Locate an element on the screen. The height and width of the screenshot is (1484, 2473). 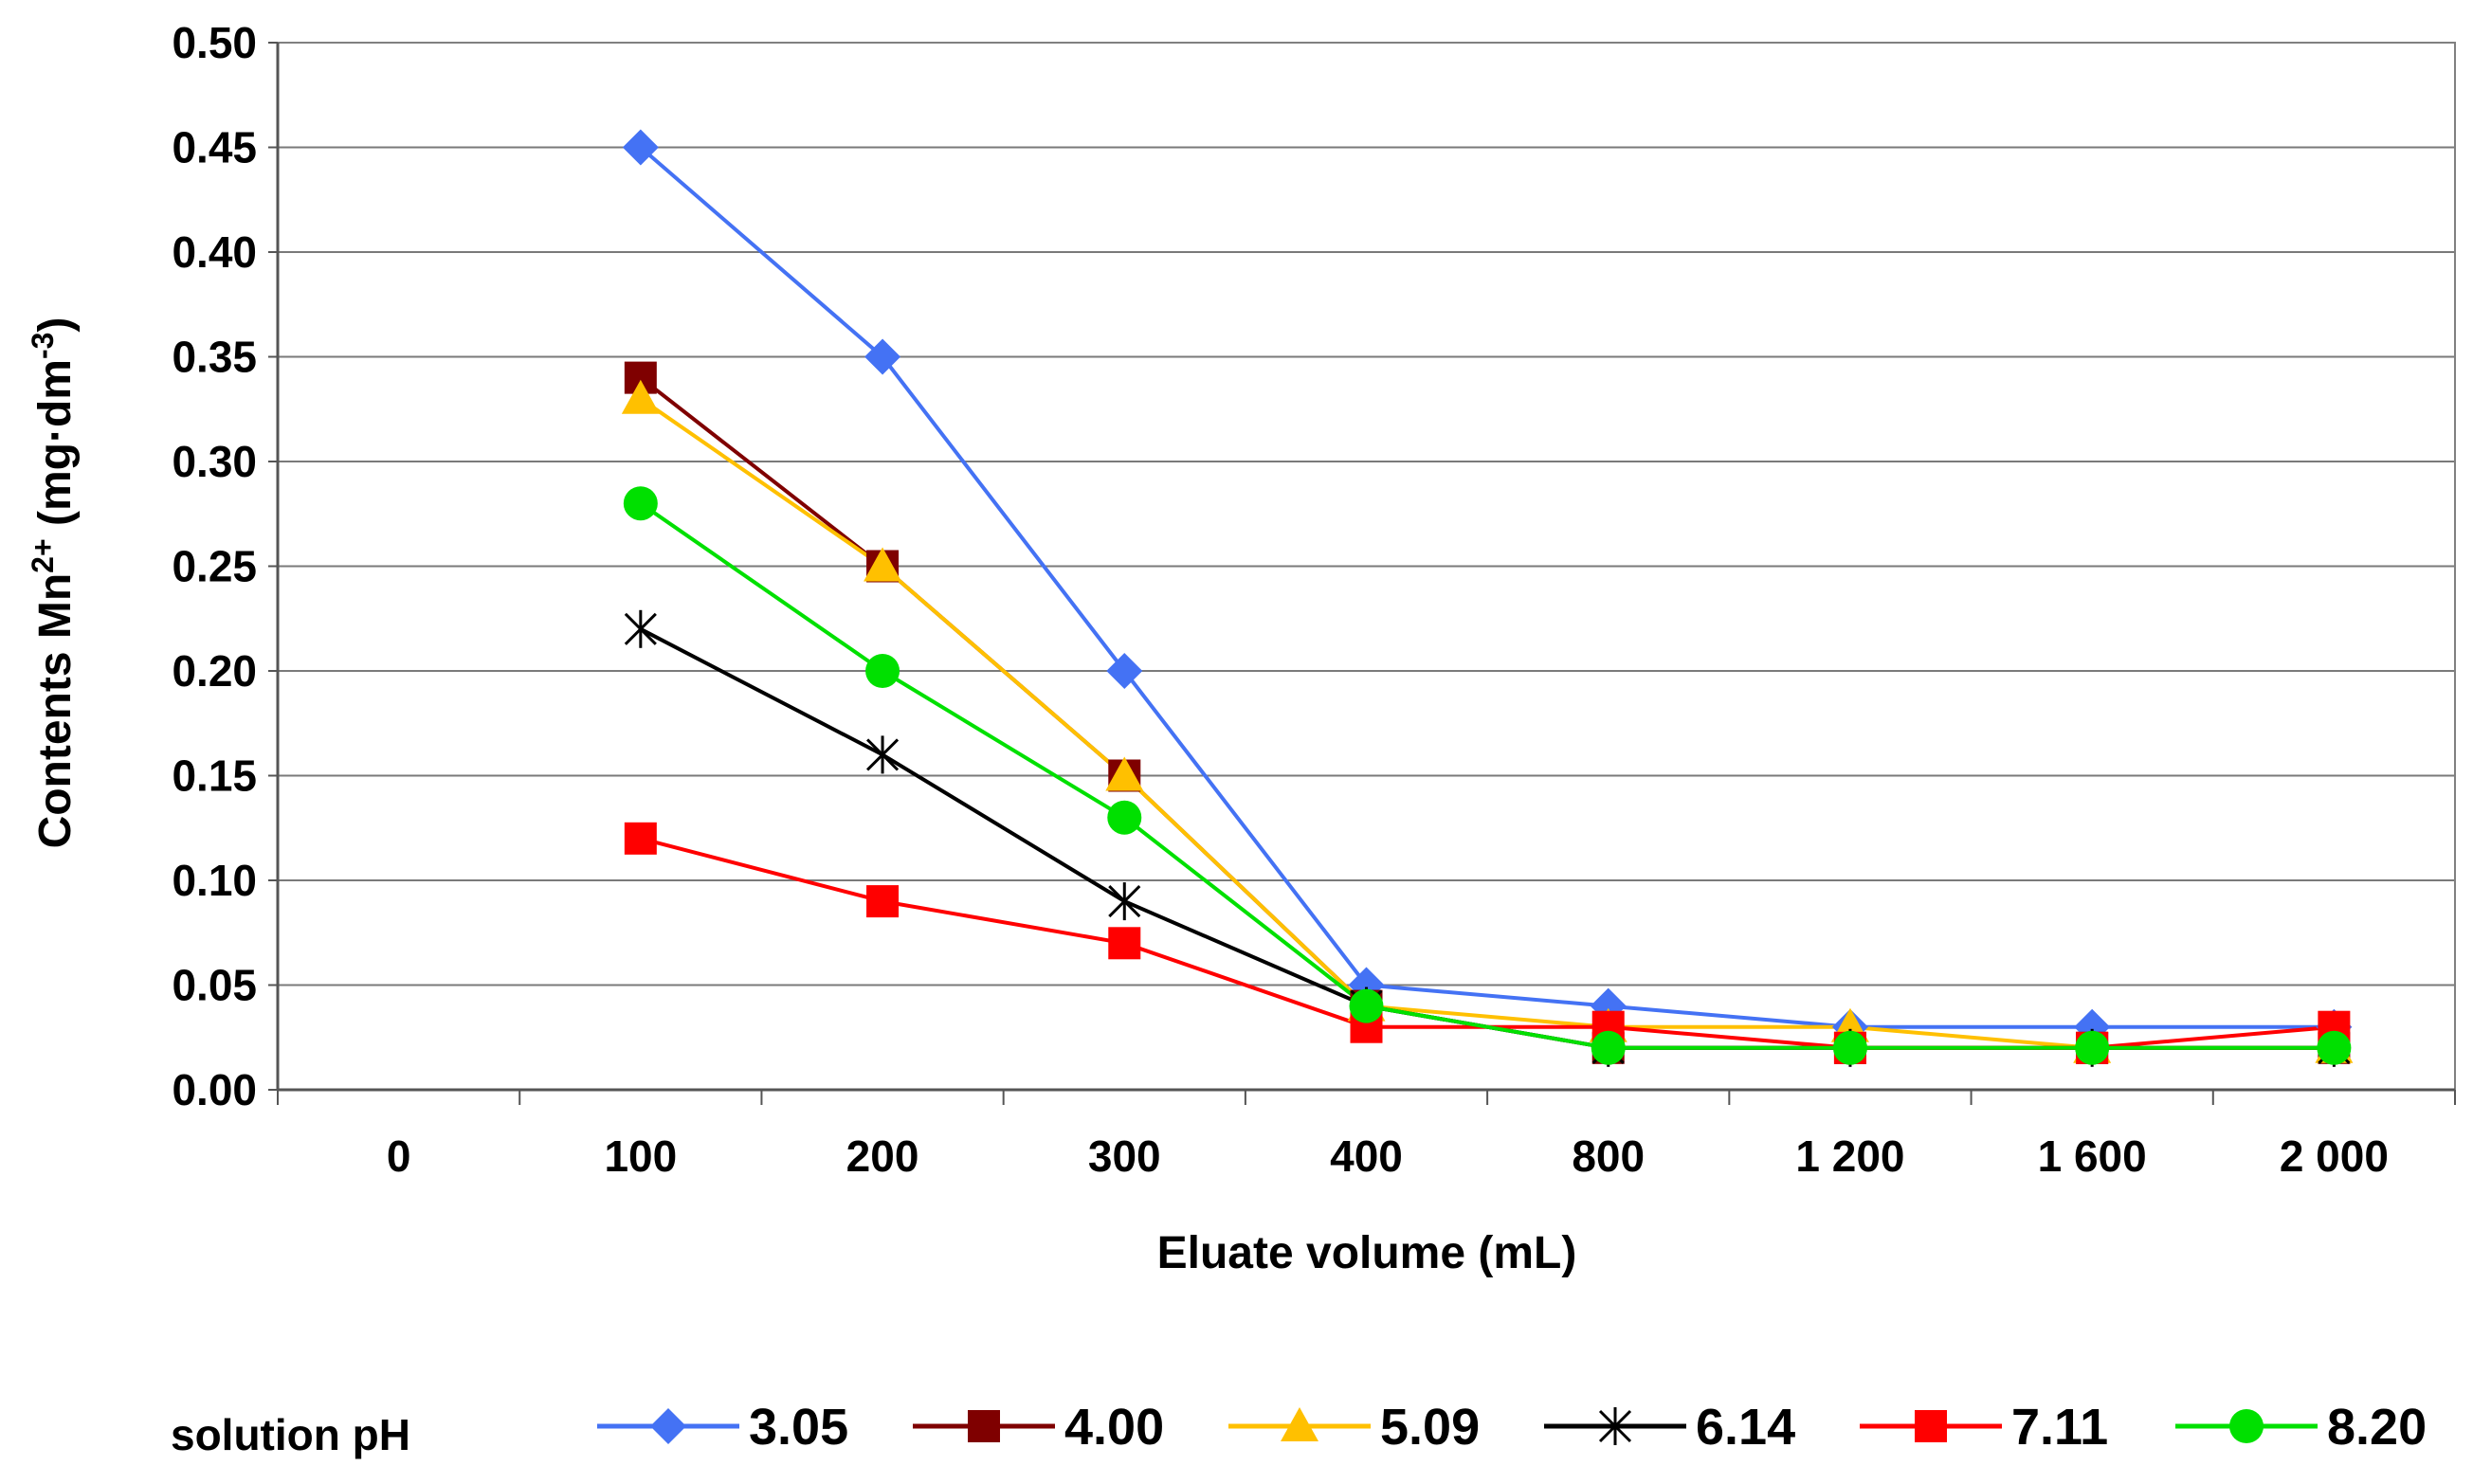
legend-item: 3.05 is located at coordinates (722, 1427).